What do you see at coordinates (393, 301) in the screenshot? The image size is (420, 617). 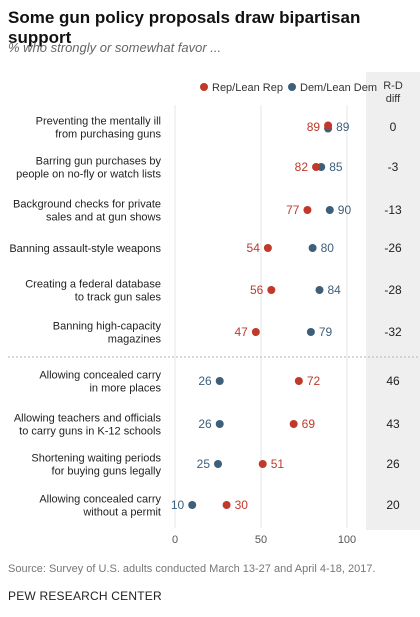 I see `diff-column-background` at bounding box center [393, 301].